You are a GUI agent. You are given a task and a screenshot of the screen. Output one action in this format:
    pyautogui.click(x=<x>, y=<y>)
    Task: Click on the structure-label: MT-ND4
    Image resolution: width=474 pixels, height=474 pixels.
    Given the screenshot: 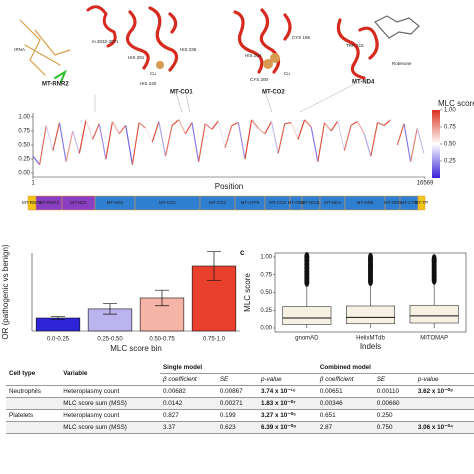 What is the action you would take?
    pyautogui.click(x=363, y=83)
    